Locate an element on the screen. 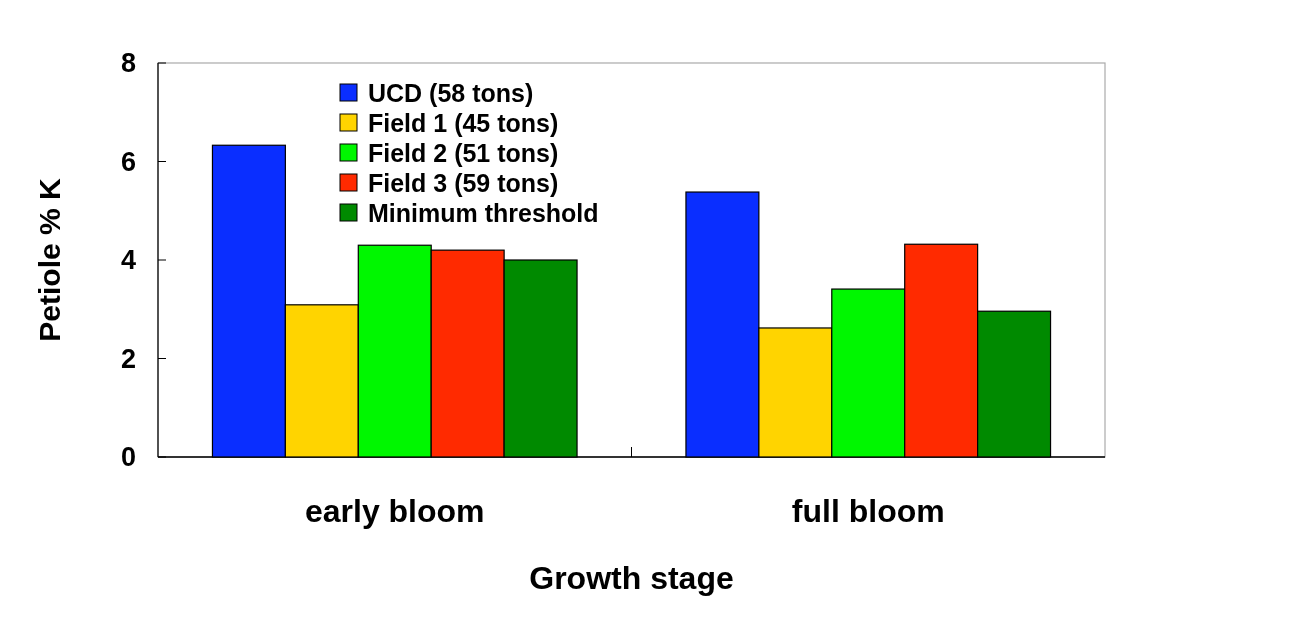 Image resolution: width=1290 pixels, height=641 pixels. legend-label: Field 1 (45 tons) is located at coordinates (463, 122).